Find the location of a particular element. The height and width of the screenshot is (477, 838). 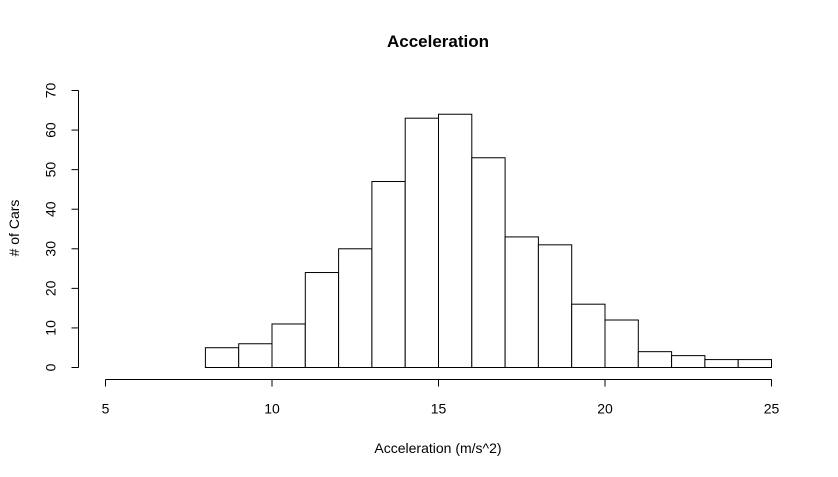

y-tick-label: 20 is located at coordinates (51, 288).